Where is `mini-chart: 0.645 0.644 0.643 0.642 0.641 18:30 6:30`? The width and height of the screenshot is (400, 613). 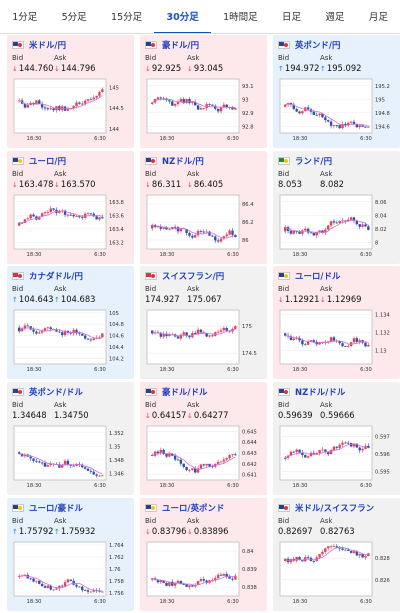
mini-chart: 0.645 0.644 0.643 0.642 0.641 18:30 6:30 is located at coordinates (203, 458).